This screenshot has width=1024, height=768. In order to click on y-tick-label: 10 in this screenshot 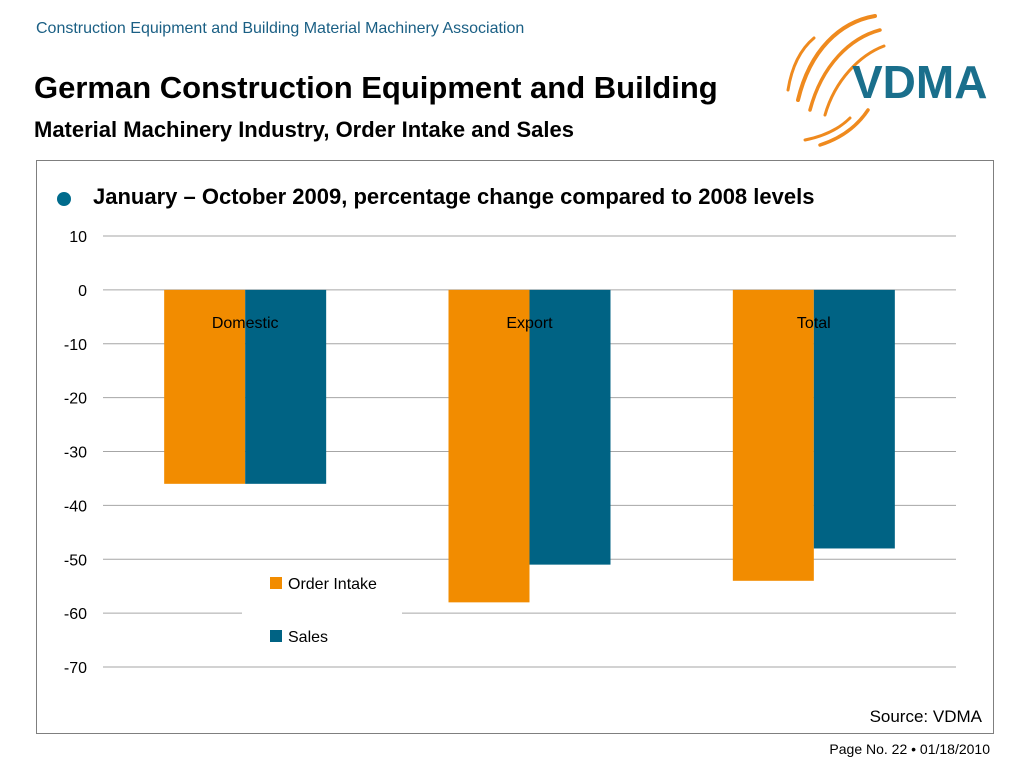, I will do `click(78, 237)`.